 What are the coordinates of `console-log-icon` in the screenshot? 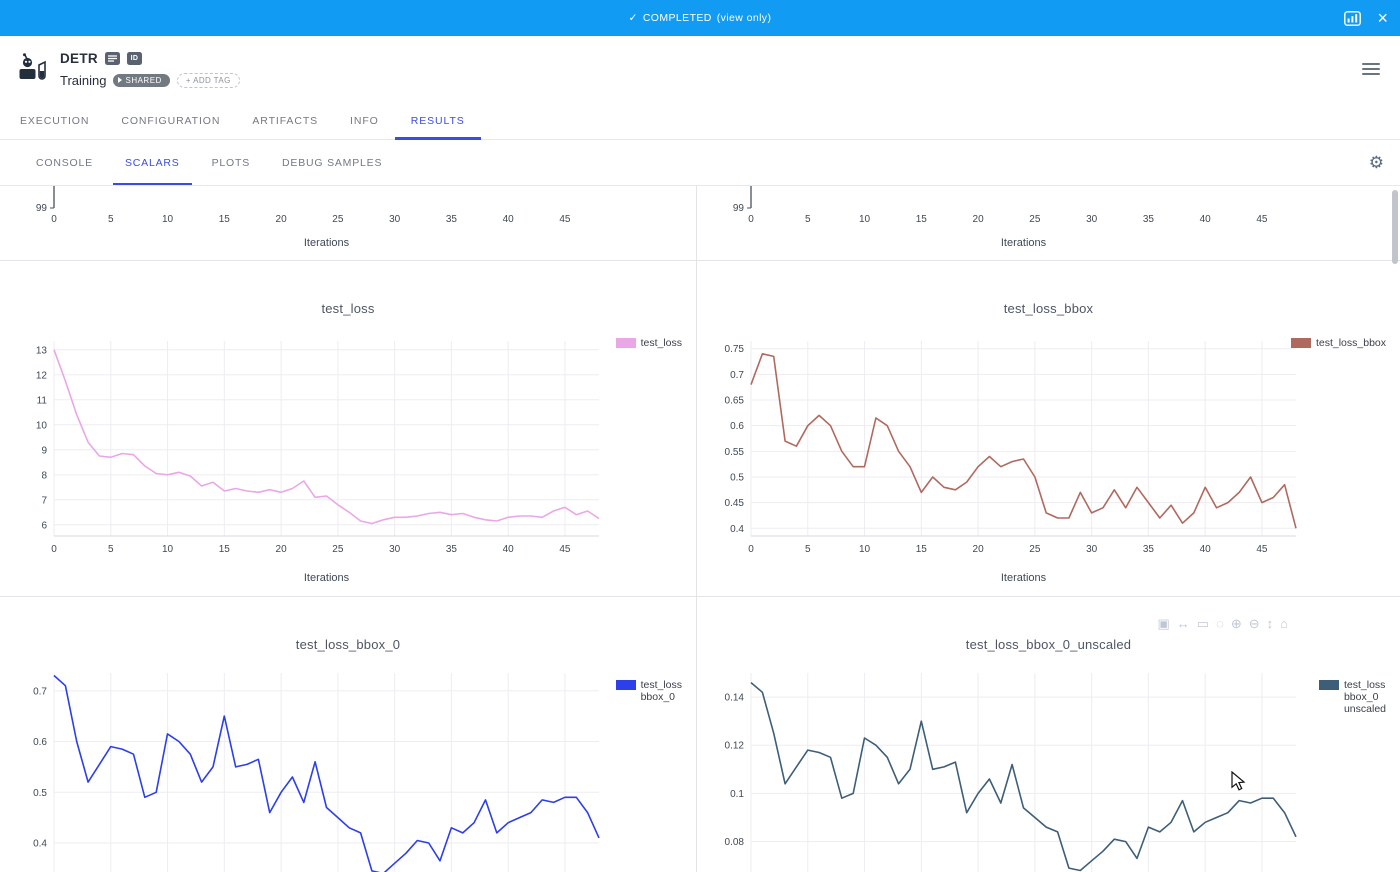 It's located at (112, 58).